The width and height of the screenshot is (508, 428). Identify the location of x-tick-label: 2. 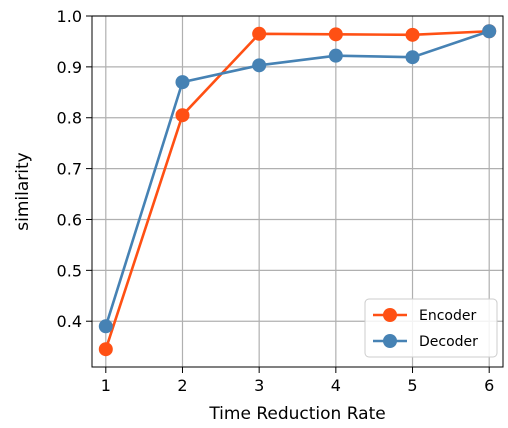
(182, 385).